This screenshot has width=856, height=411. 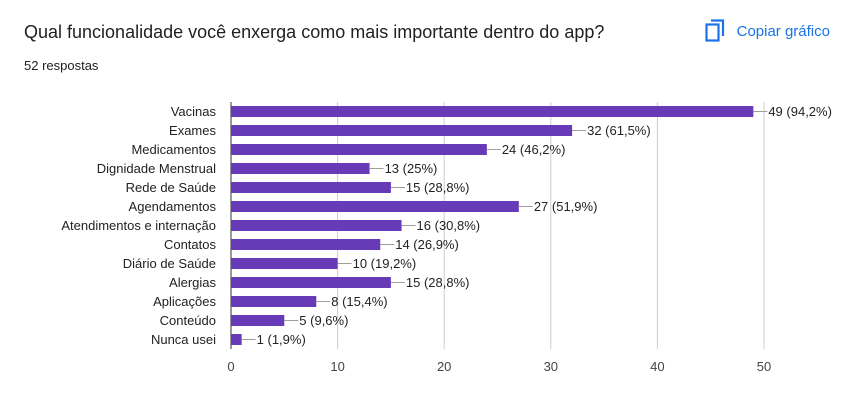 I want to click on data-label: 8 (15,4%), so click(x=359, y=301).